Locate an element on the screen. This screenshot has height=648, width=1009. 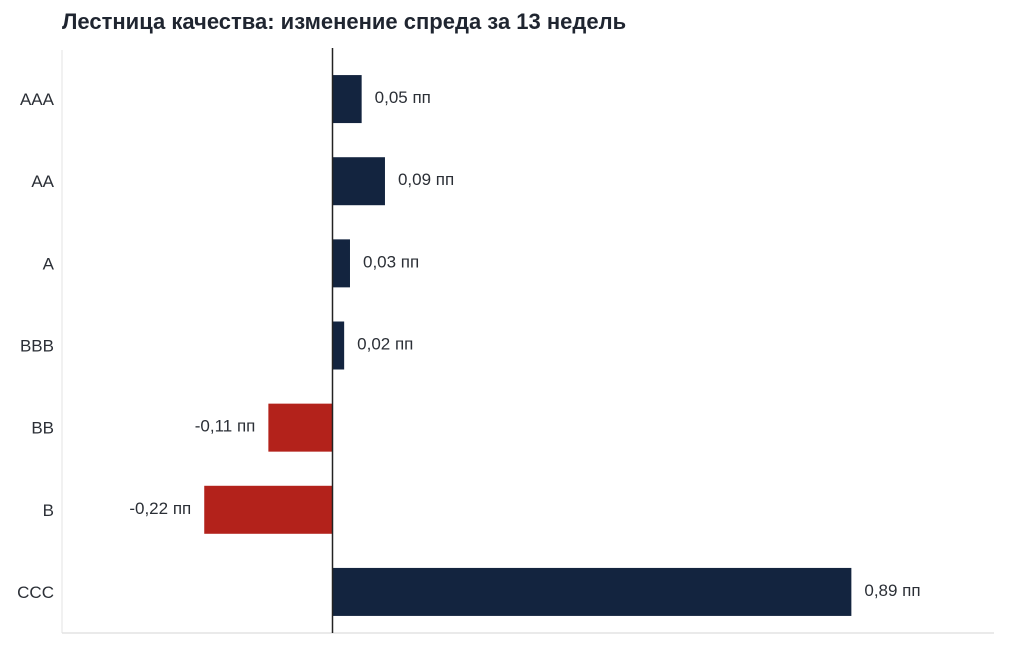
data-label-aa: 0,09 пп is located at coordinates (426, 179).